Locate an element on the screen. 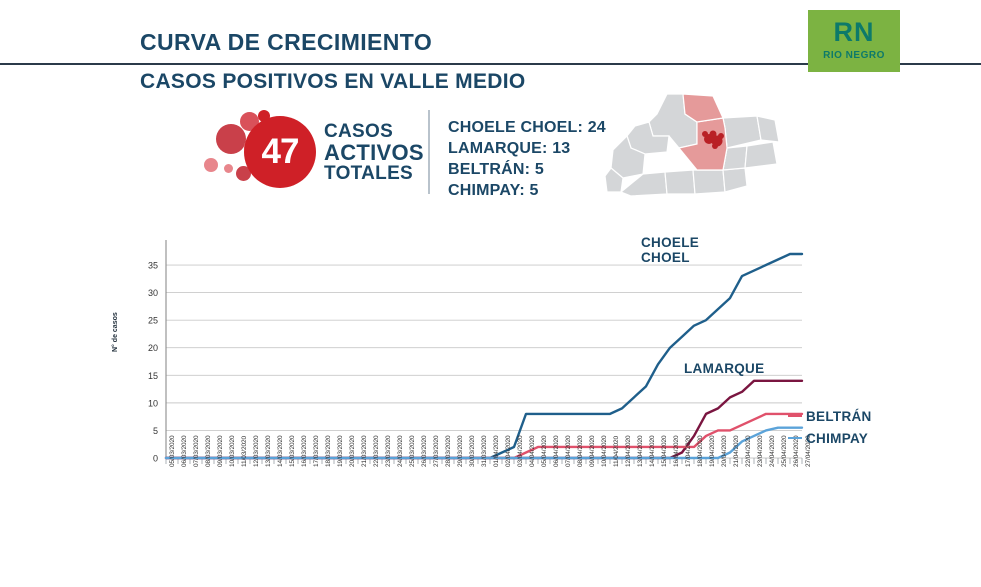 The width and height of the screenshot is (981, 587). chart-x-tick: 16/04/2020 is located at coordinates (676, 451).